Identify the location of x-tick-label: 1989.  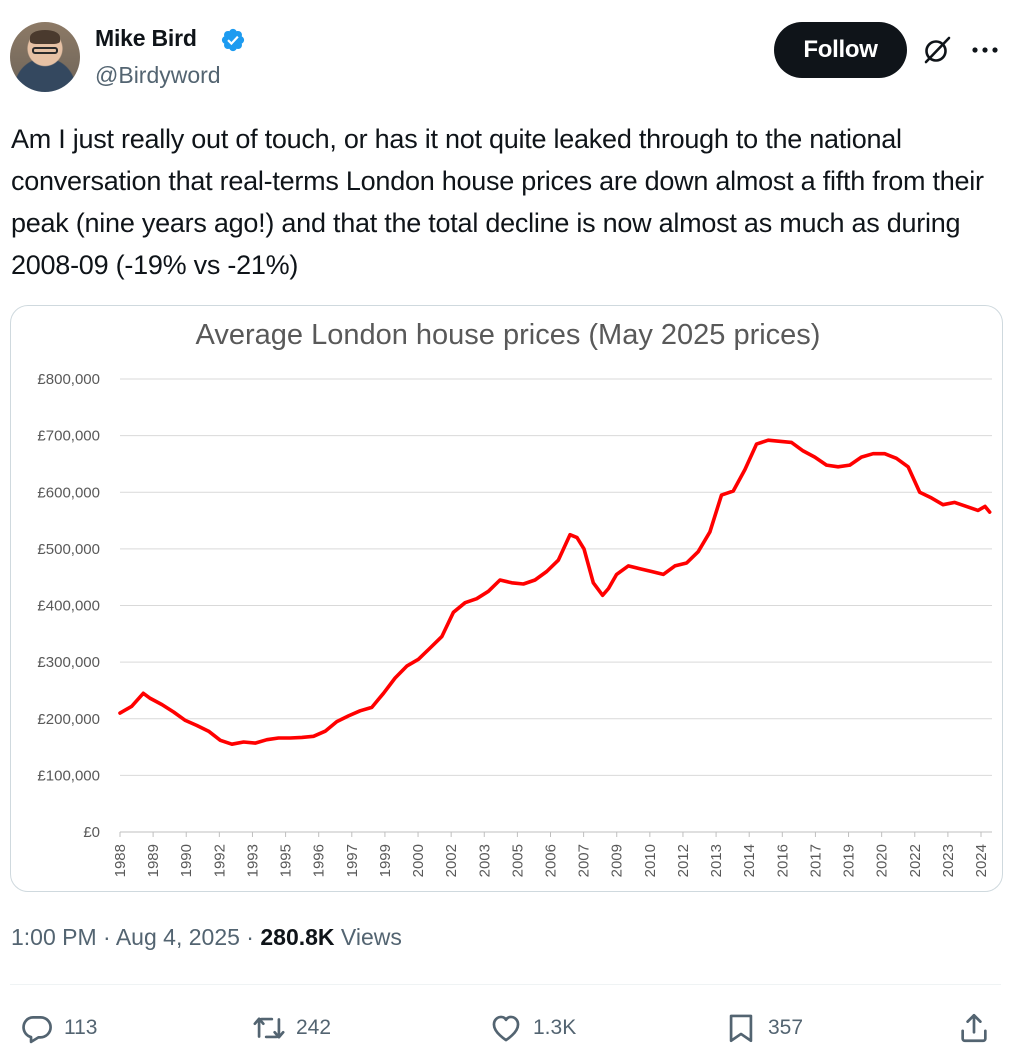
(153, 860).